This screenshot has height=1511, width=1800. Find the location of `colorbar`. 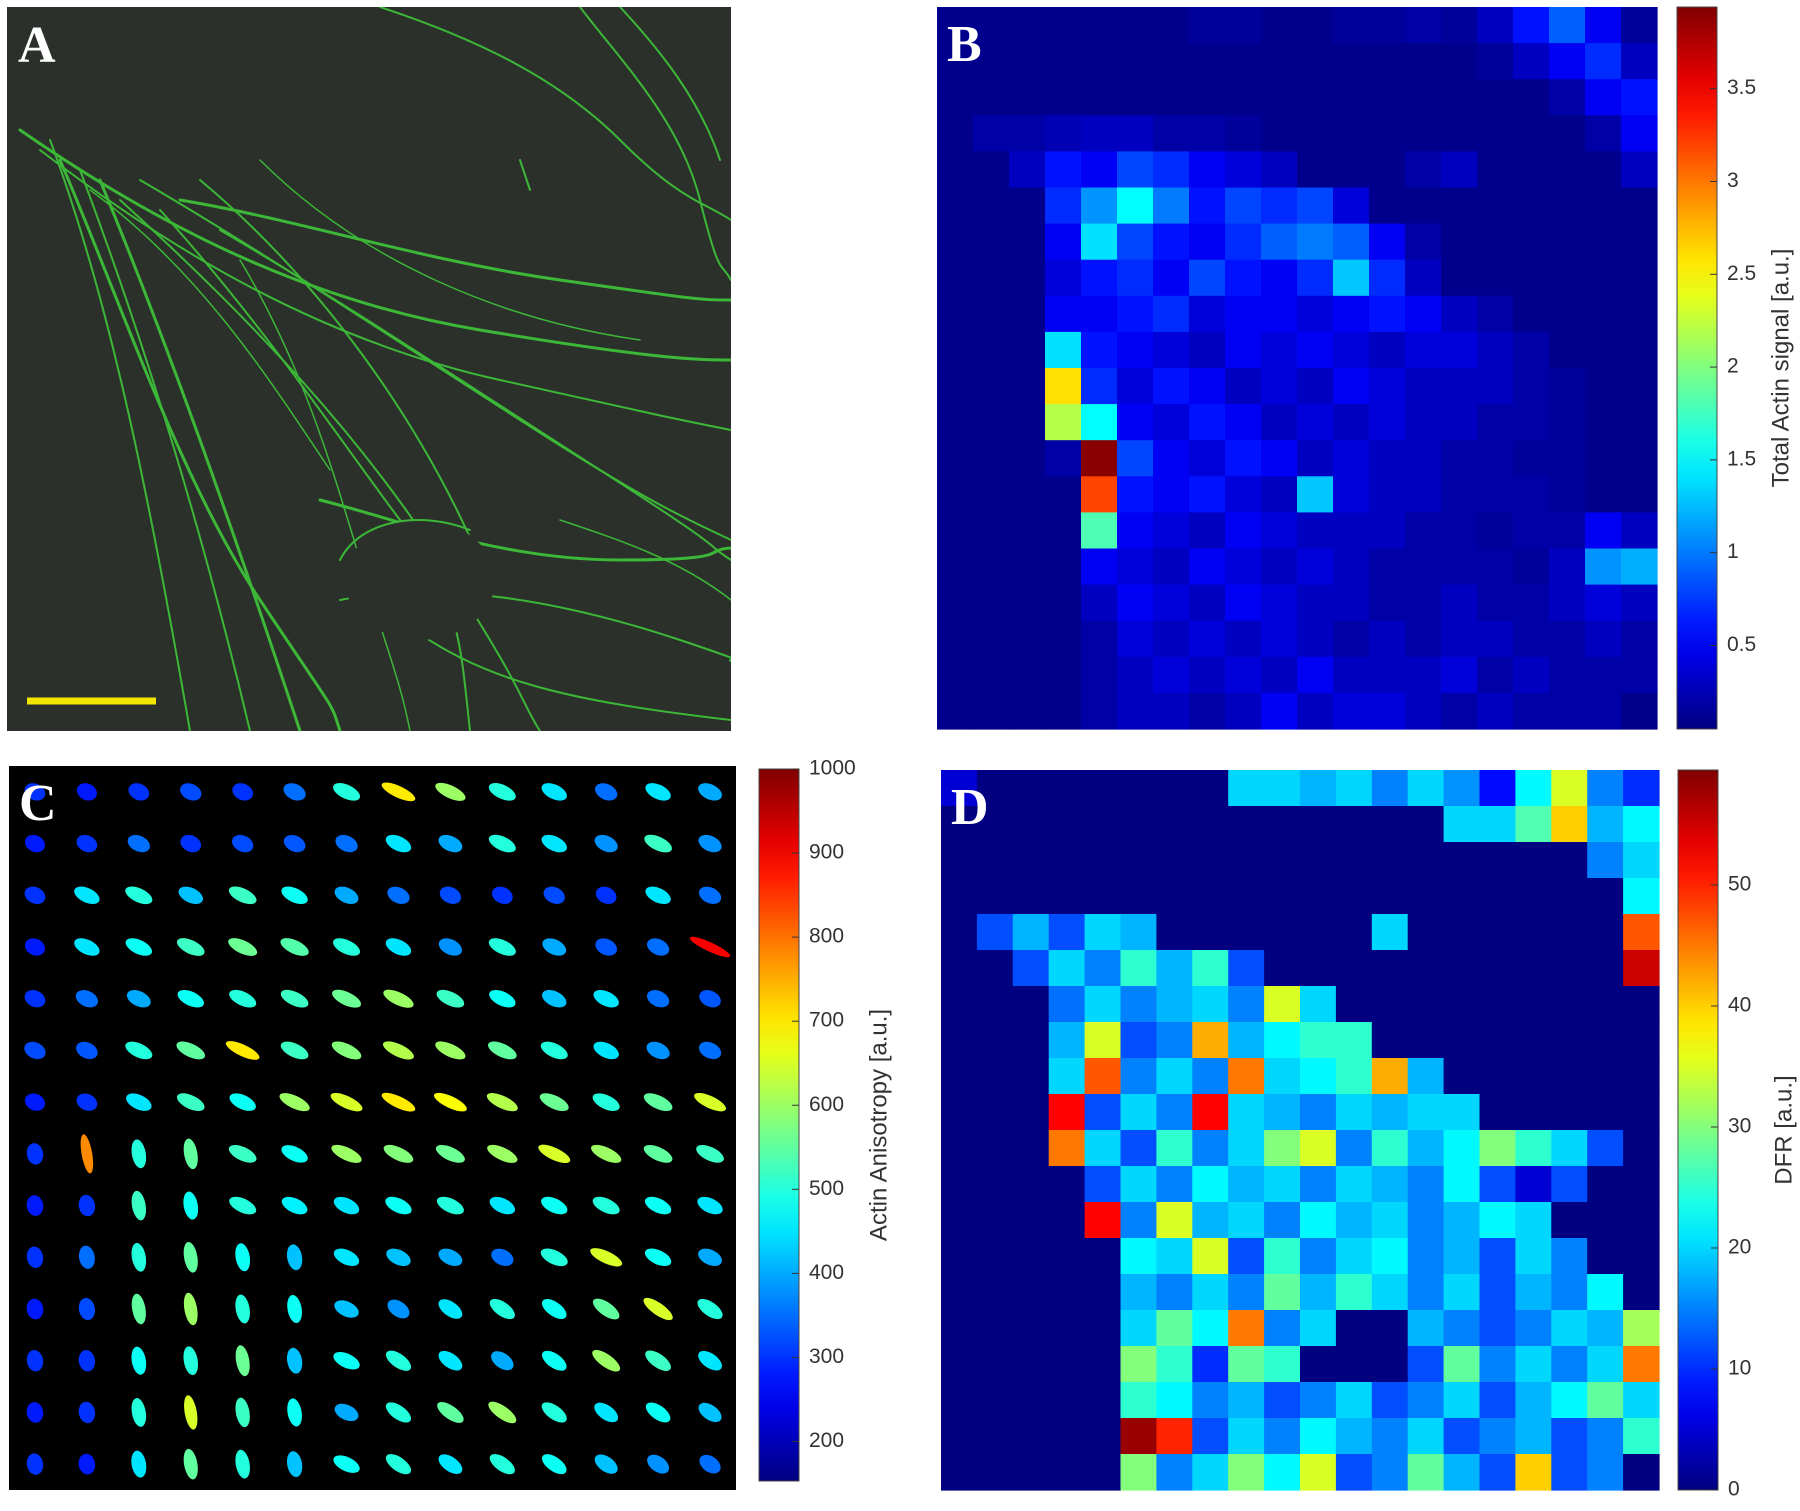

colorbar is located at coordinates (779, 1125).